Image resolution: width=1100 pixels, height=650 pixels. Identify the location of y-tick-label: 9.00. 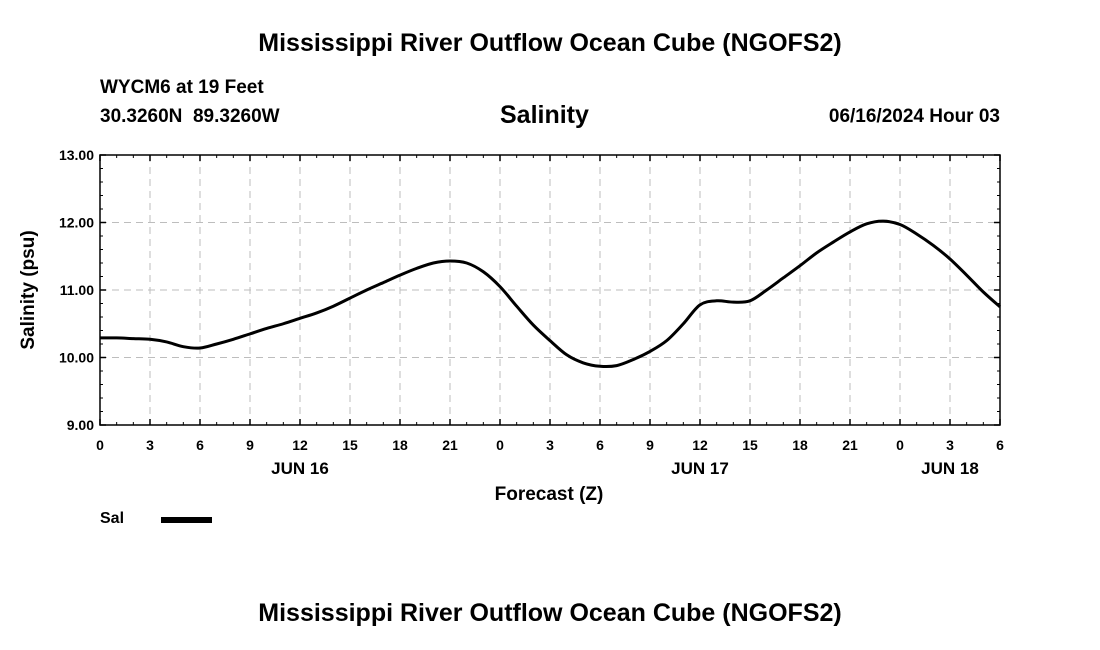
(80, 425).